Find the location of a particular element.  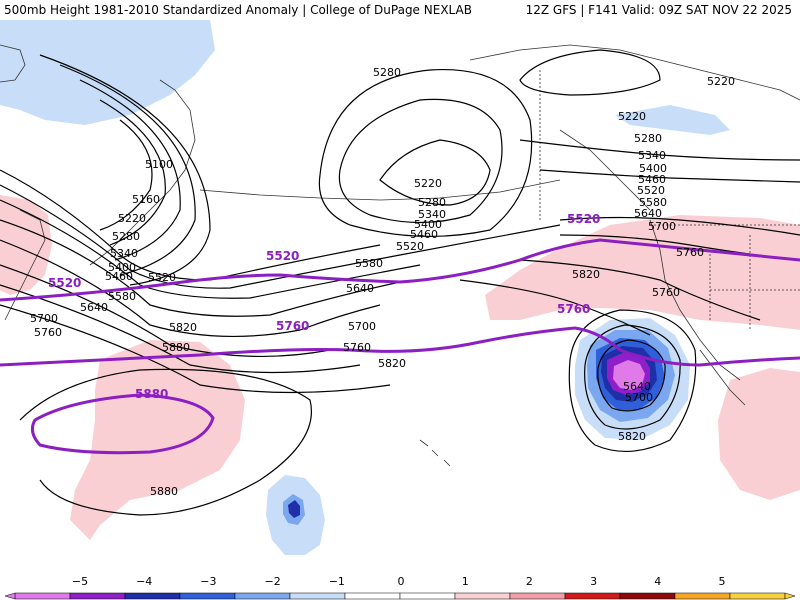

north-america-west-coast is located at coordinates (695, 300).